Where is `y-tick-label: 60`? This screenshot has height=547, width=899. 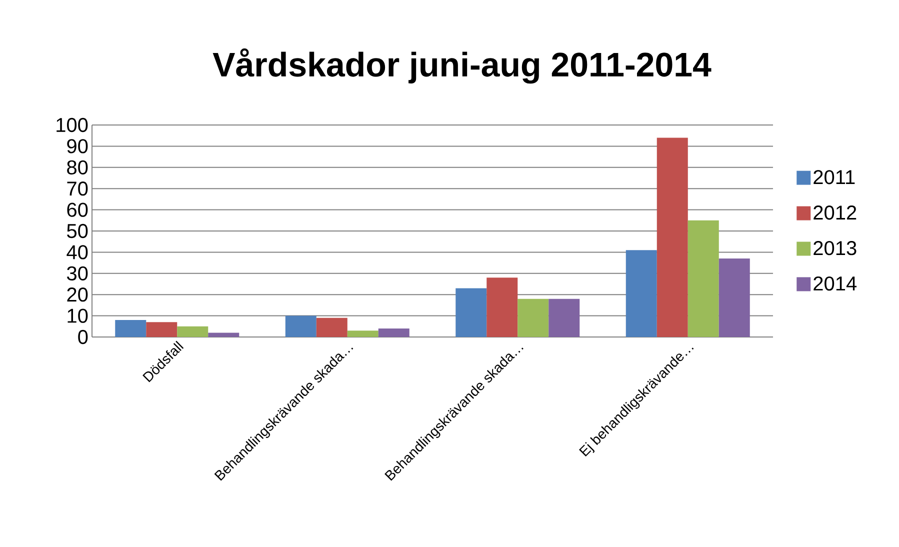 y-tick-label: 60 is located at coordinates (77, 209).